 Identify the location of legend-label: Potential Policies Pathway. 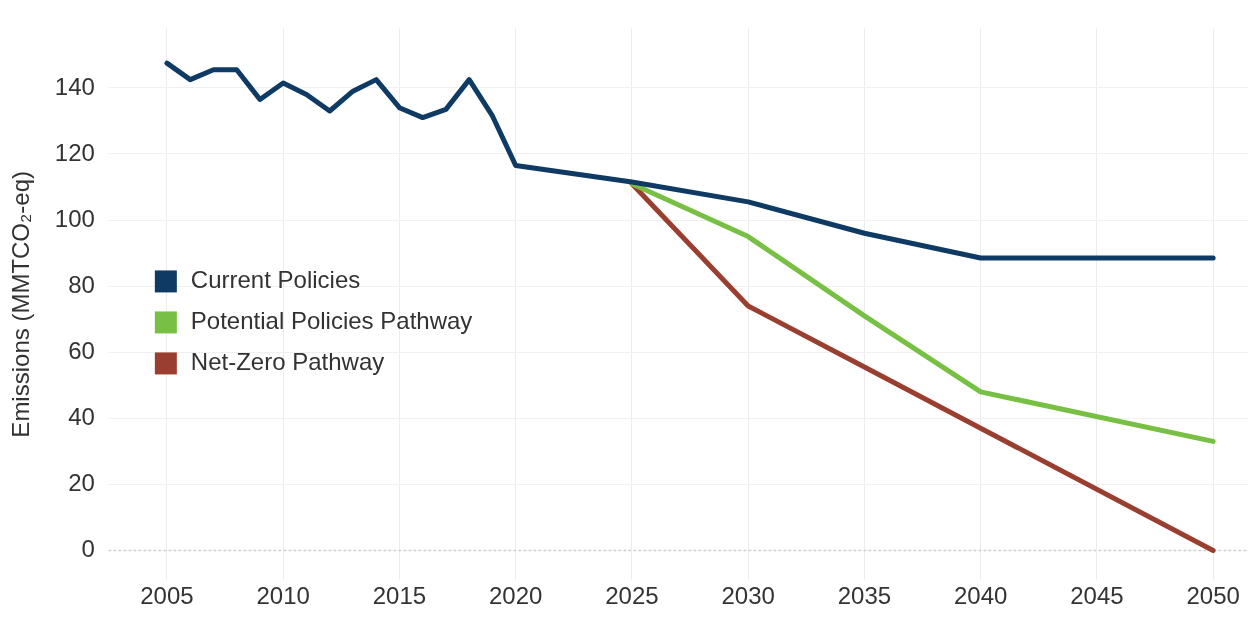
(331, 321).